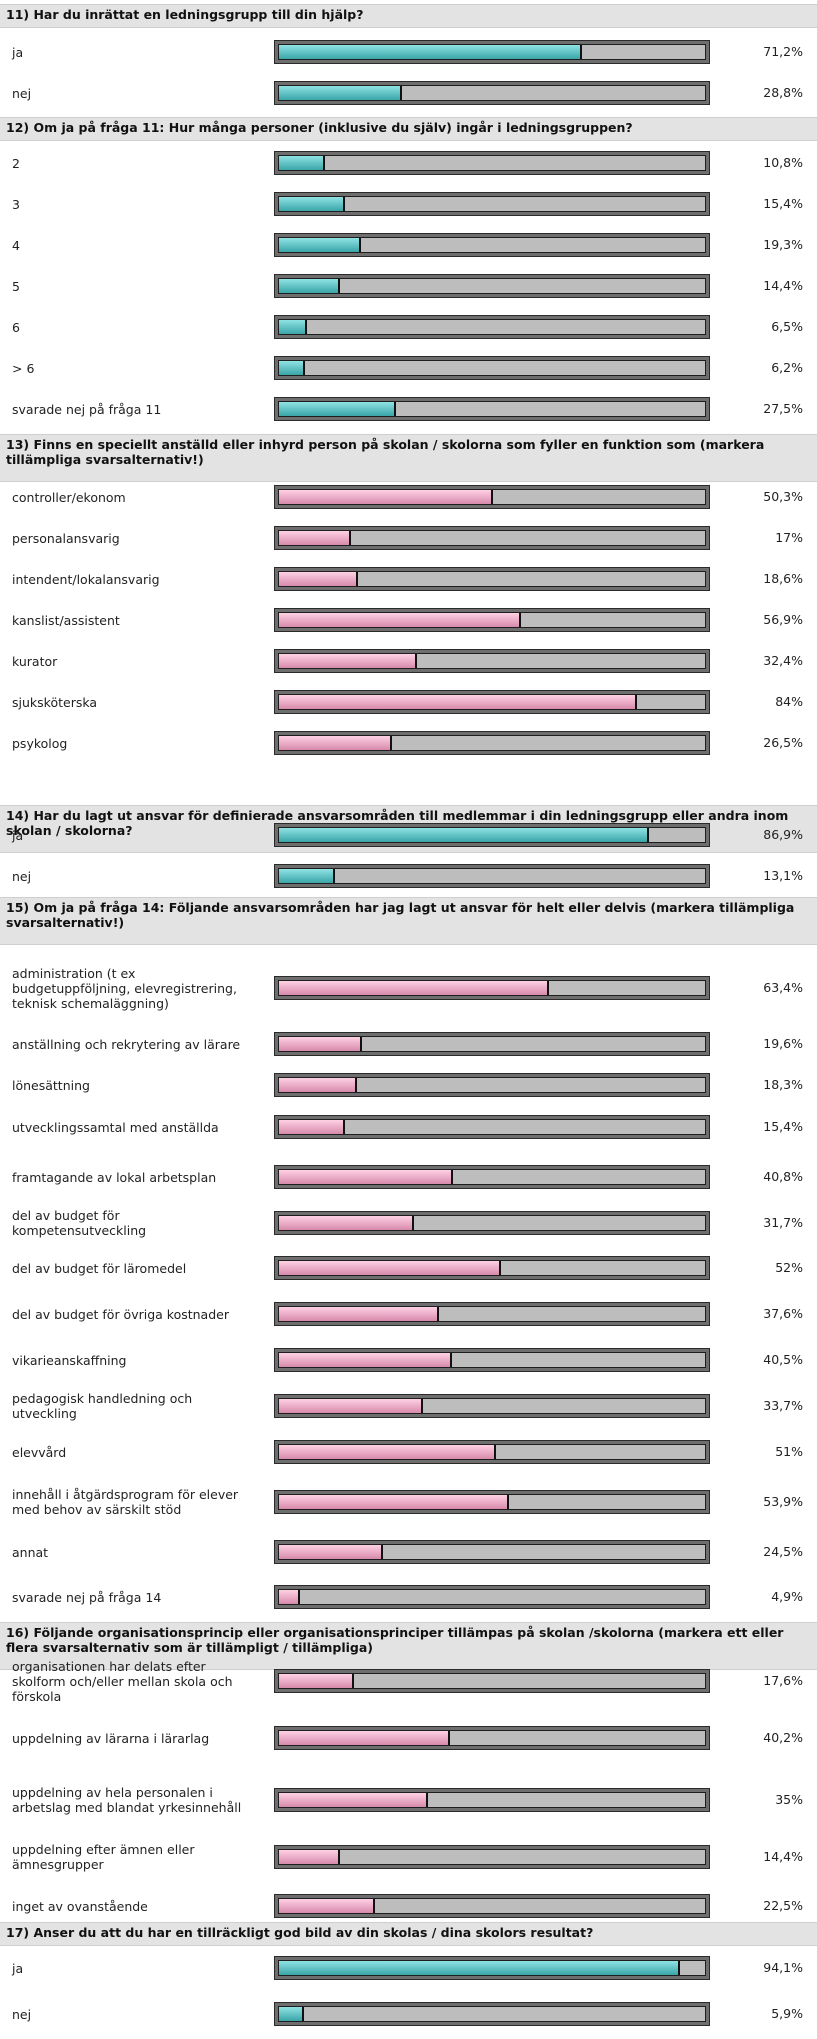 The width and height of the screenshot is (817, 2039). Describe the element at coordinates (66, 538) in the screenshot. I see `answer-label: personalansvarig` at that location.